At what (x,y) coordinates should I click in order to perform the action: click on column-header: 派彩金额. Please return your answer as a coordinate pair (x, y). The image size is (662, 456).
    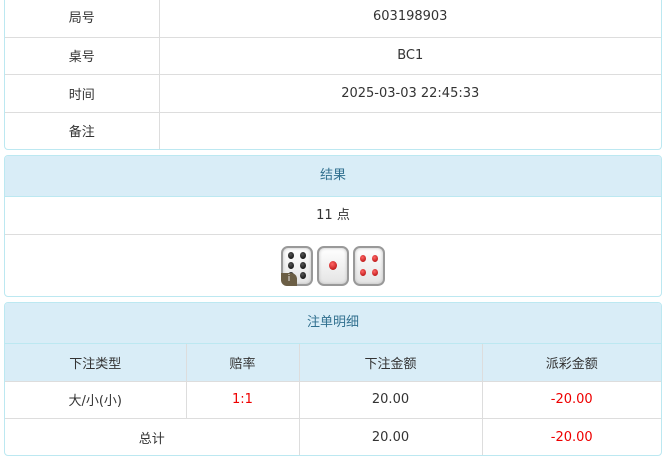
    Looking at the image, I should click on (571, 363).